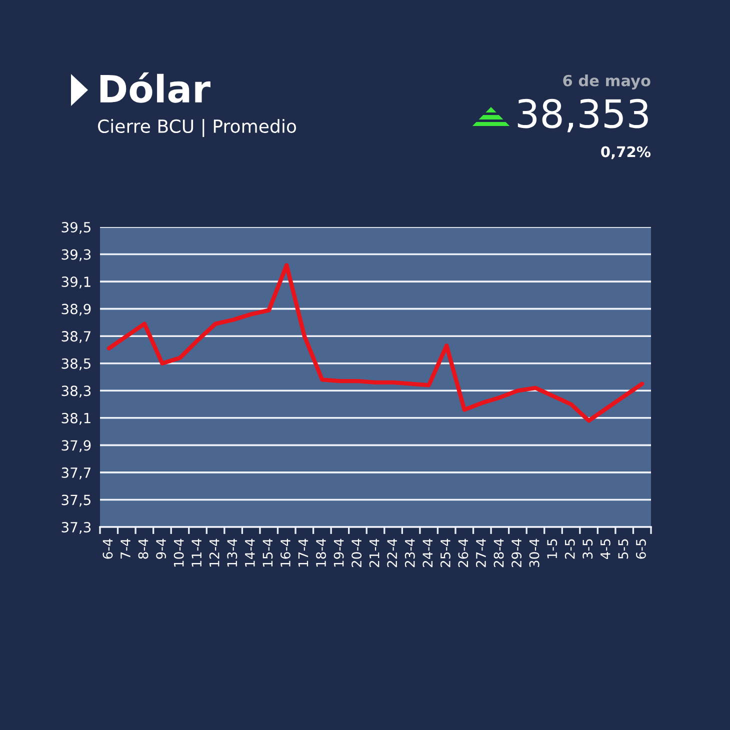  I want to click on y-tick-label: 39,1, so click(76, 282).